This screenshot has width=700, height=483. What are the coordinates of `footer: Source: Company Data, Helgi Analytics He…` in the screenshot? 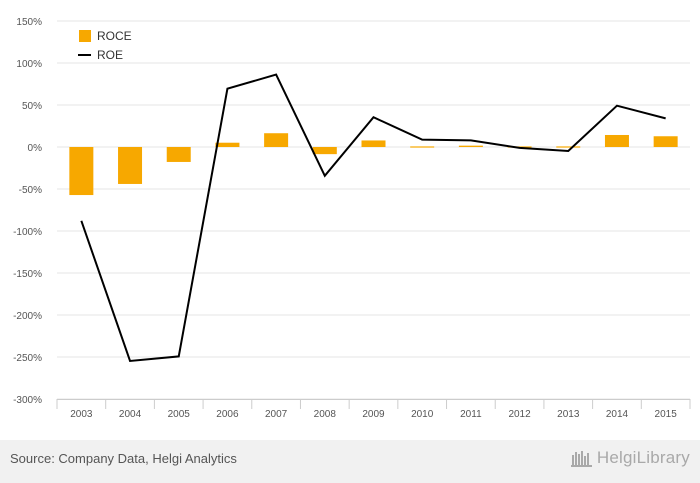 It's located at (350, 461).